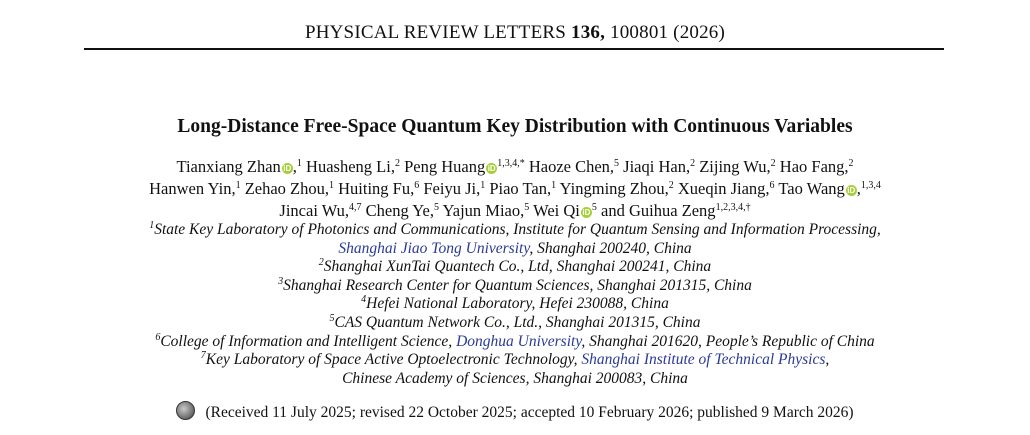 The height and width of the screenshot is (435, 1030). What do you see at coordinates (228, 166) in the screenshot?
I see `author-name: Tianxiang Zhan` at bounding box center [228, 166].